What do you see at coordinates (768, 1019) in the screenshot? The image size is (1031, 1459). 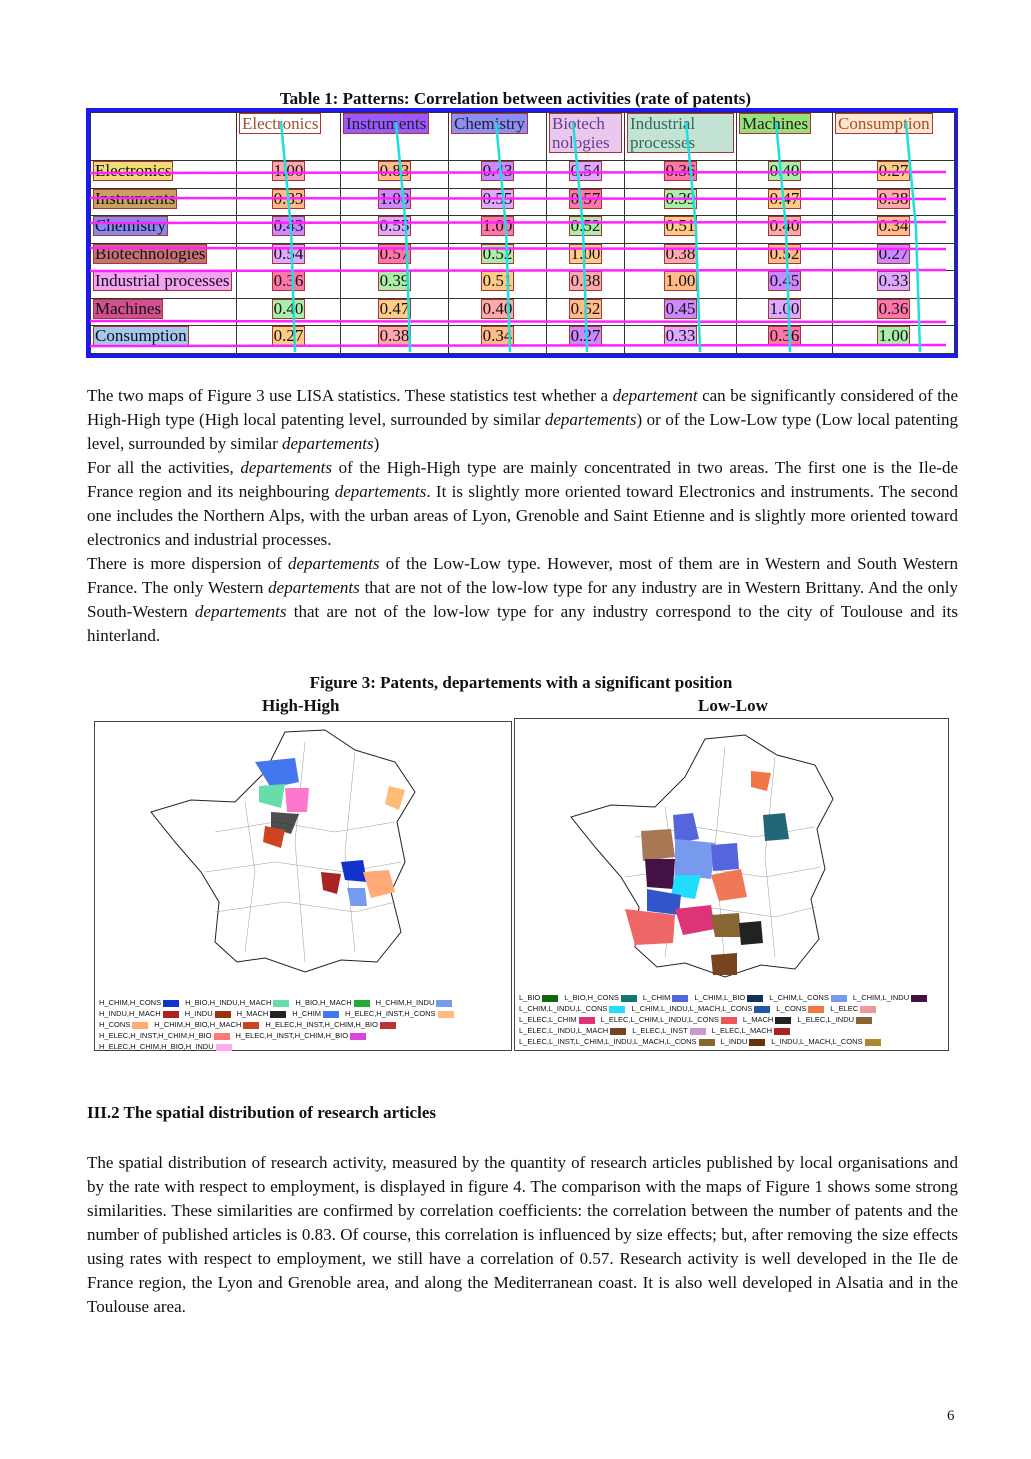 I see `legend-item: L_MACH` at bounding box center [768, 1019].